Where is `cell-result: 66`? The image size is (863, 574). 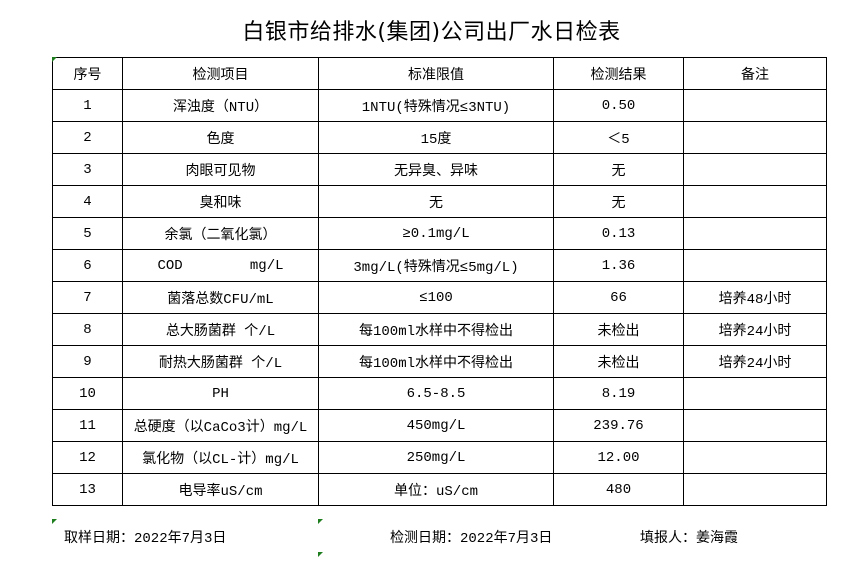
cell-result: 66 is located at coordinates (618, 297).